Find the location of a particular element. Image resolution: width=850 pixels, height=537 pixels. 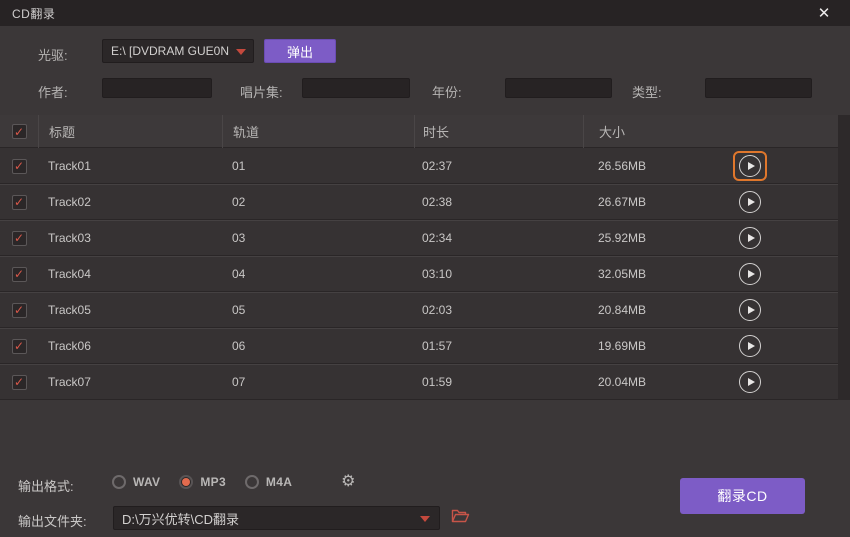

scrollbar-track is located at coordinates (844, 257).